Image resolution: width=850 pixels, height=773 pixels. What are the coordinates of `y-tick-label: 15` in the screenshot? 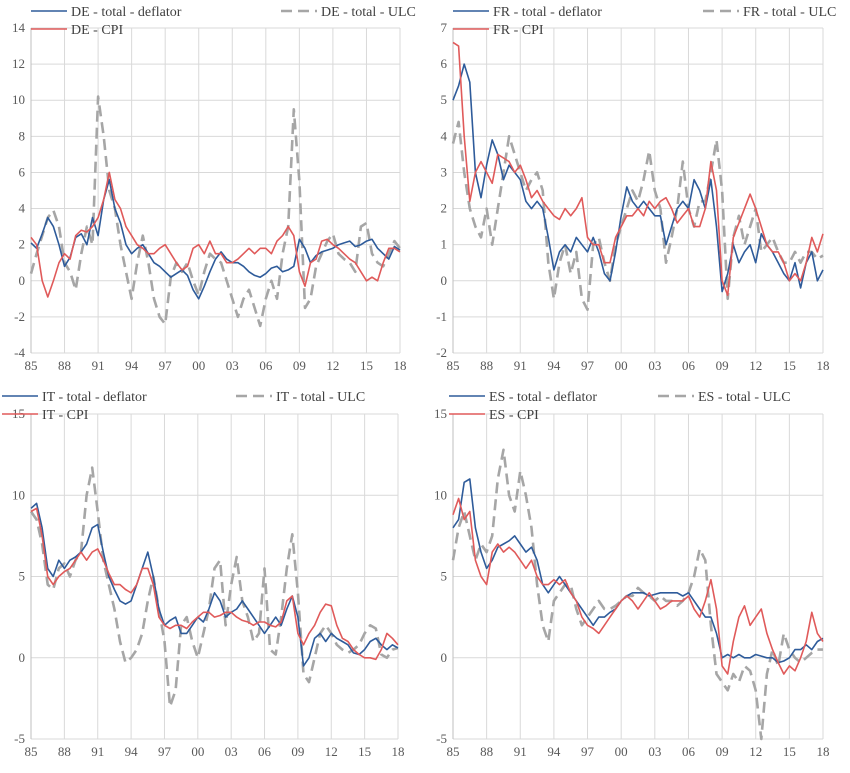 It's located at (440, 413).